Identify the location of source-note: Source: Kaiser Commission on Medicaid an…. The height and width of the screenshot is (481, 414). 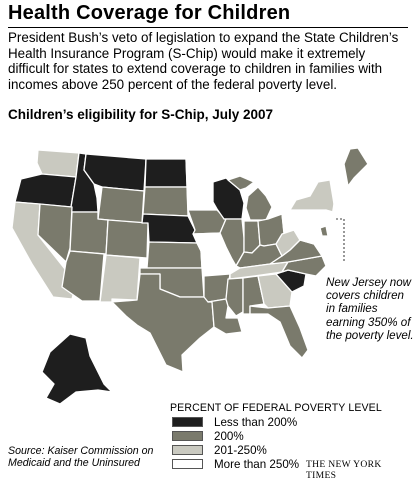
(81, 457).